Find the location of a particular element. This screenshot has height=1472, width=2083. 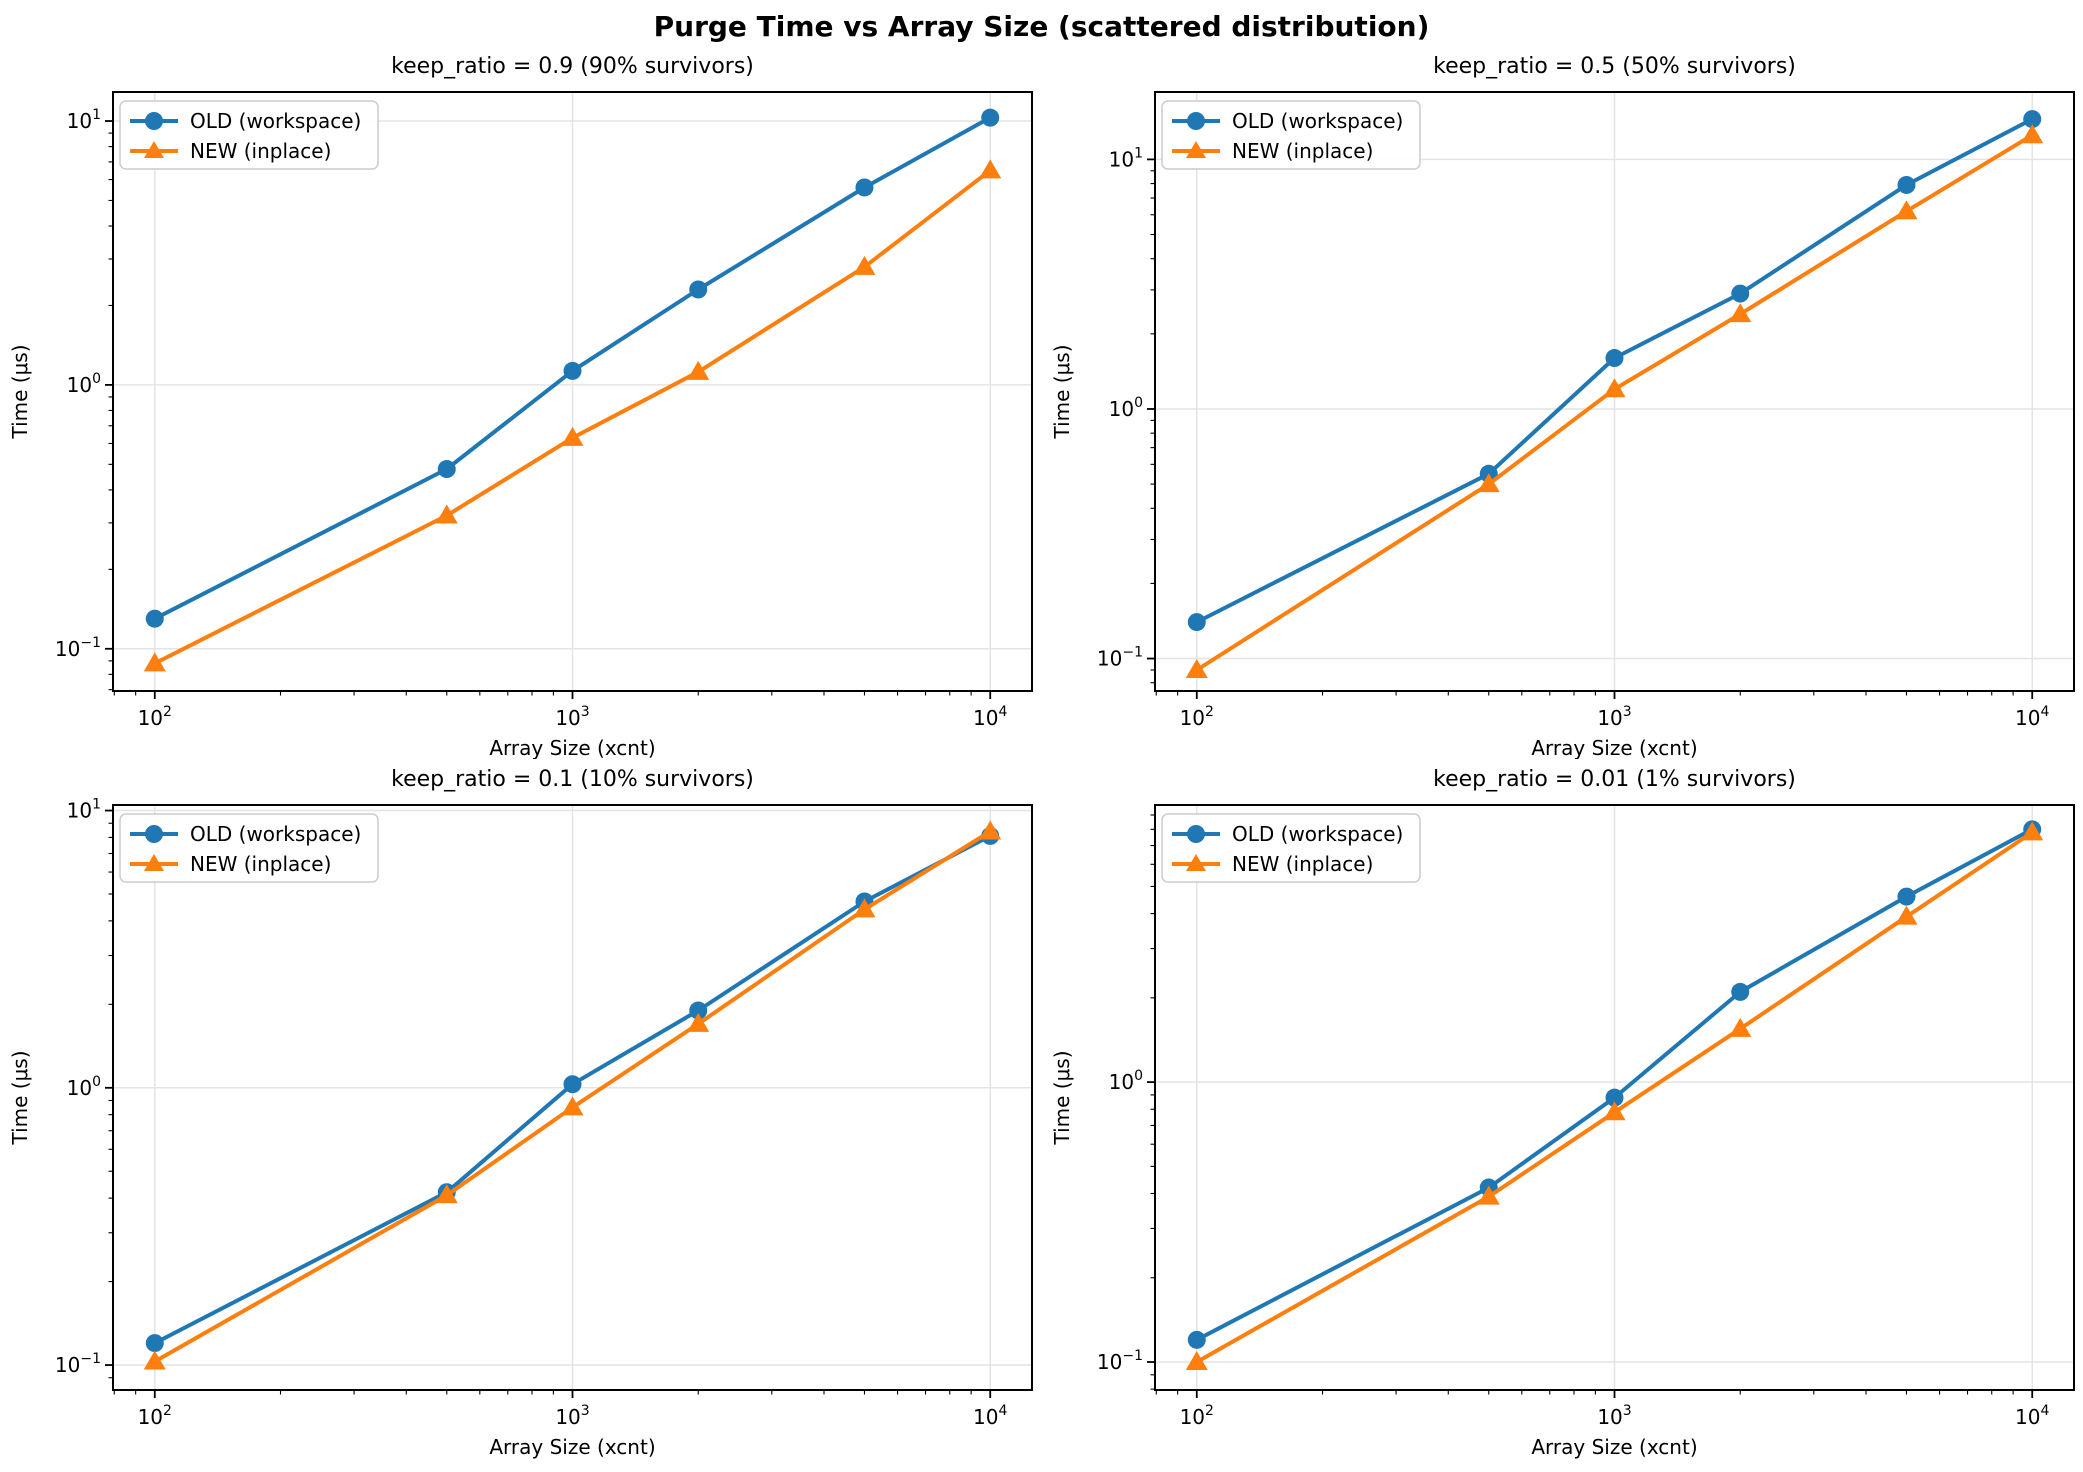

subplot-title: keep_ratio = 0.9 (90% survivors) is located at coordinates (572, 66).